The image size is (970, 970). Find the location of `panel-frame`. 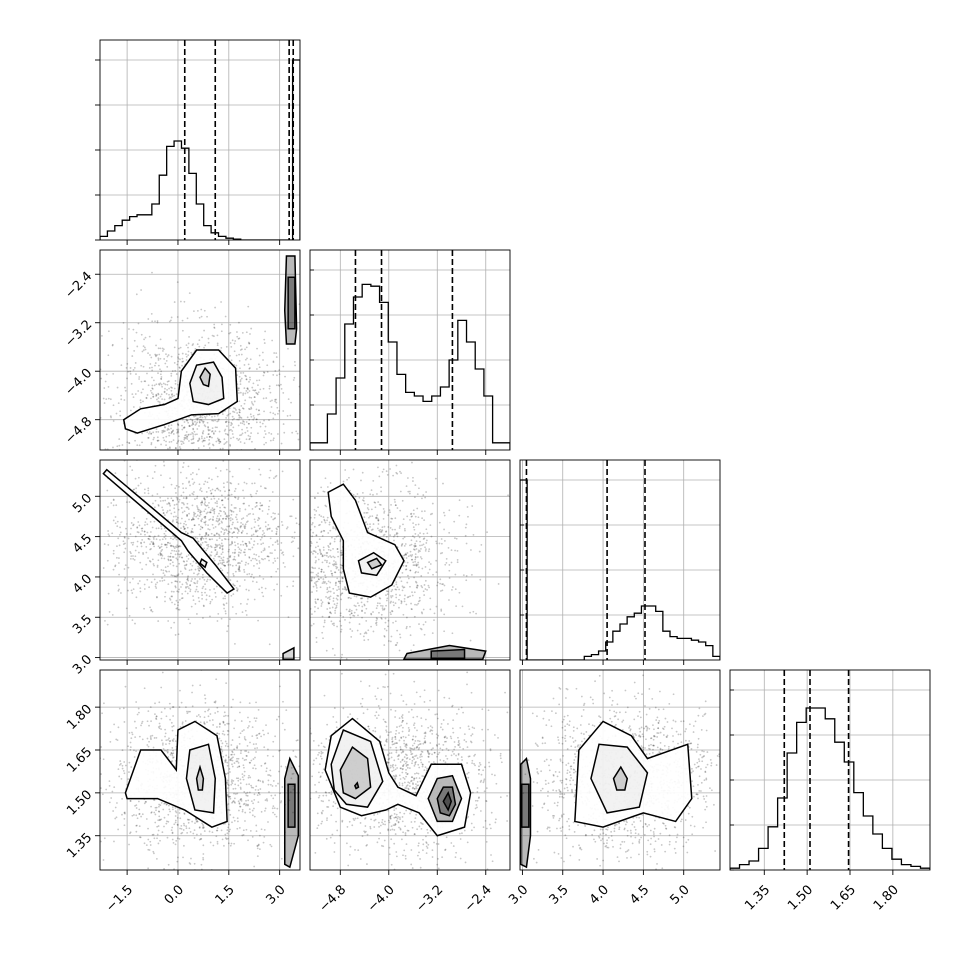

panel-frame is located at coordinates (620, 560).